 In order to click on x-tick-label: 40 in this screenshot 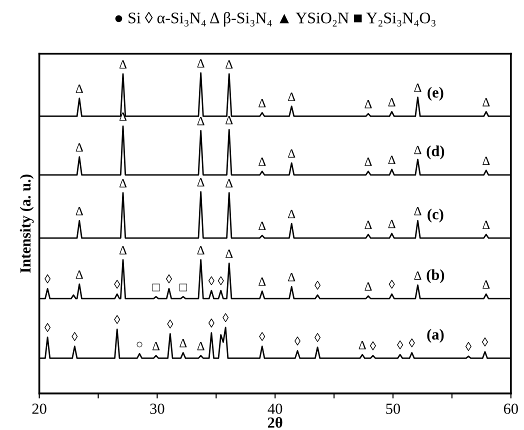, I will do `click(275, 409)`.